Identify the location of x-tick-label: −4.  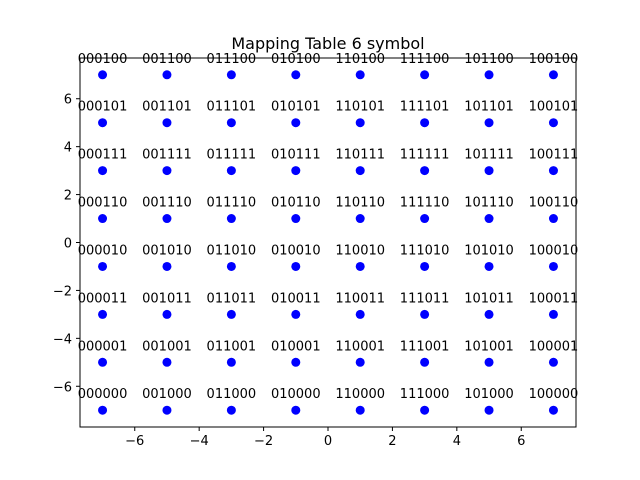
(199, 441).